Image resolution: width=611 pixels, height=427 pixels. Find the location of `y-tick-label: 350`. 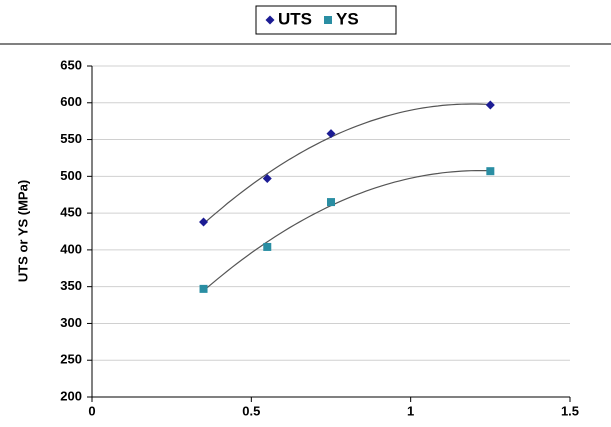

y-tick-label: 350 is located at coordinates (71, 285).